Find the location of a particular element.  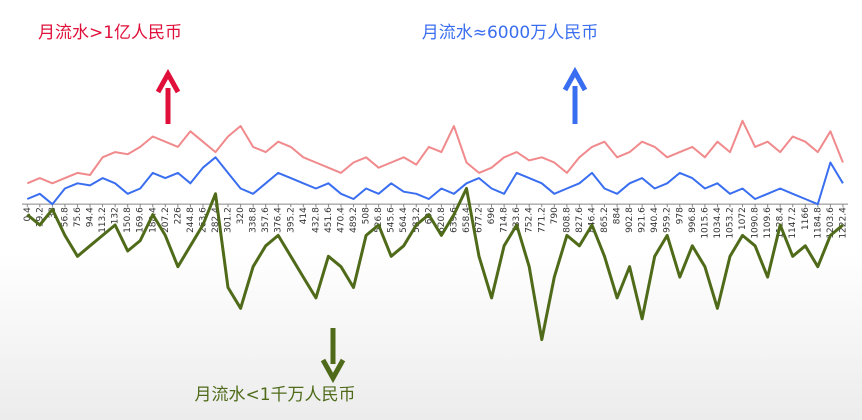

x-tick-label: 1203.6 is located at coordinates (831, 223).